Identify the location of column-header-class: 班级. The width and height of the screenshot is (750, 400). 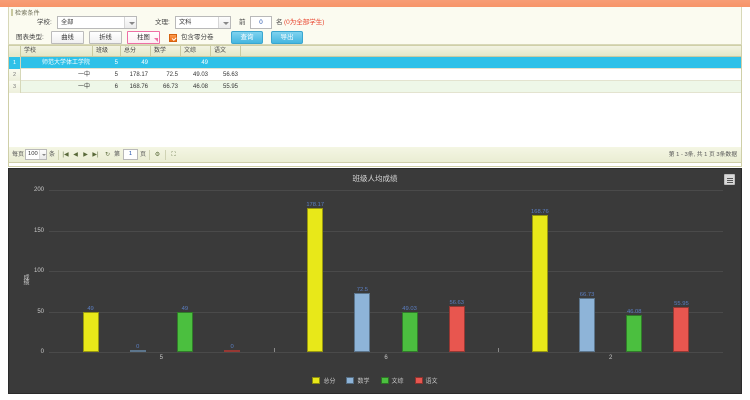
(107, 51).